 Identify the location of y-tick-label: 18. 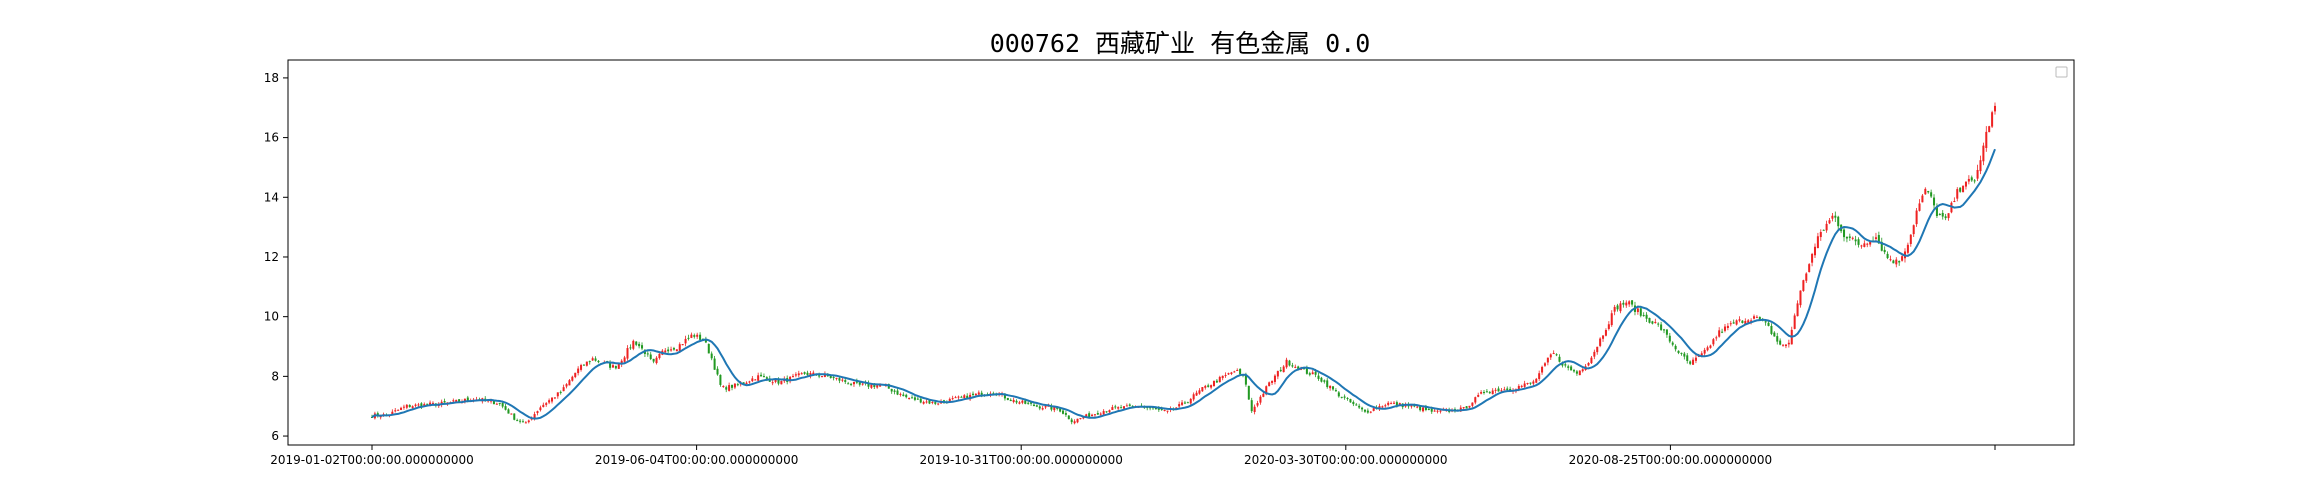
(271, 78).